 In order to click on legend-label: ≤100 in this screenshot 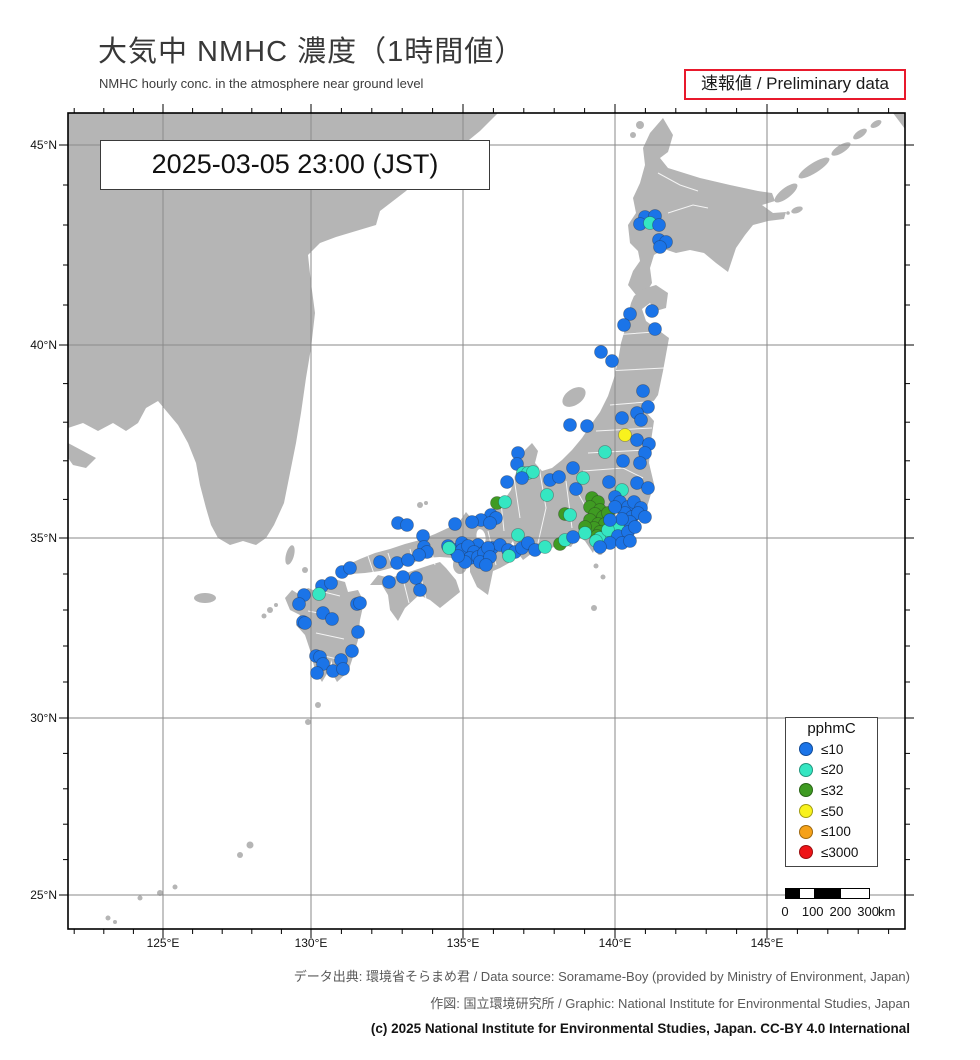, I will do `click(836, 832)`.